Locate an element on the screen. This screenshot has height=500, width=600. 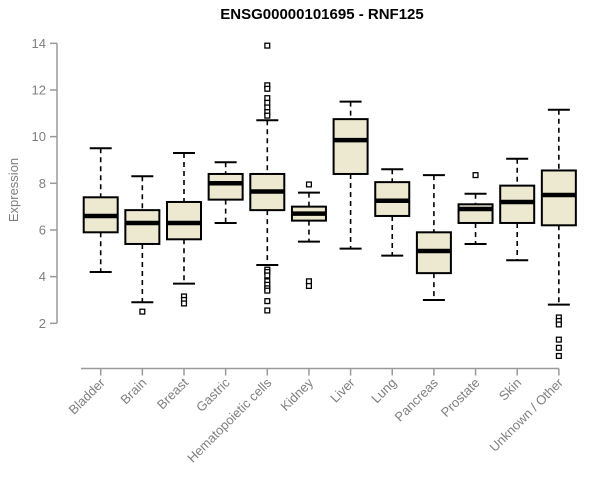
x-tick-label: Prostate is located at coordinates (460, 397).